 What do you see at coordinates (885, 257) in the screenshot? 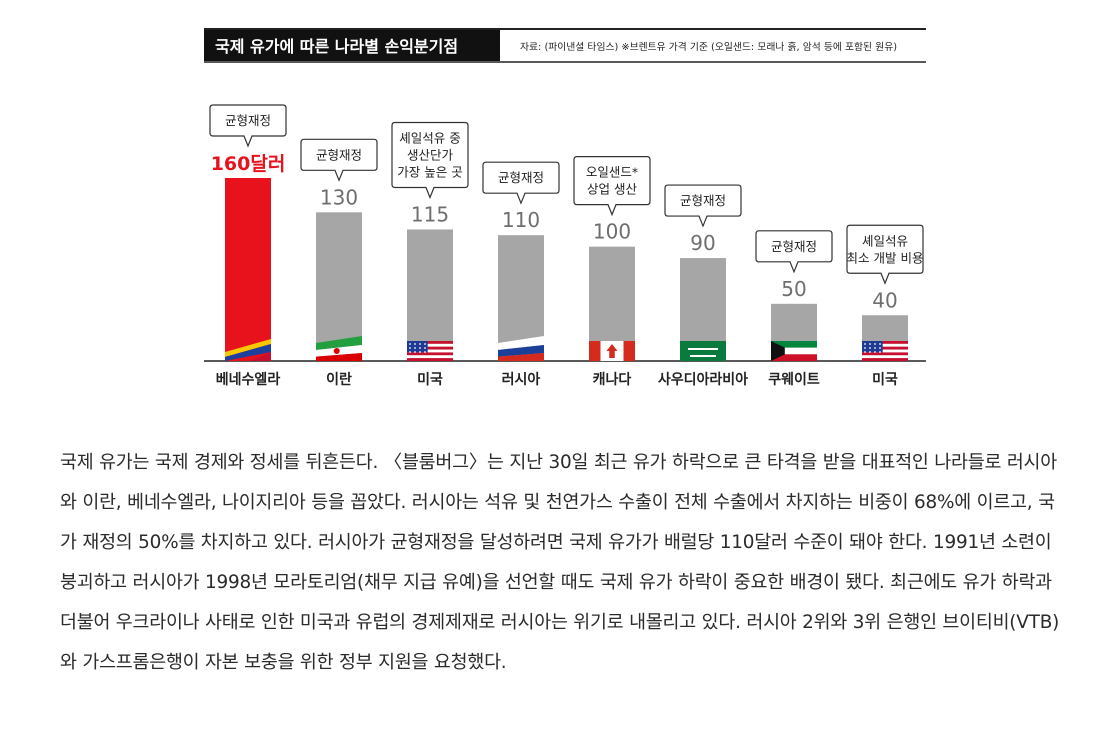
I see `callout-text-8-2: 최소 개발 비용` at bounding box center [885, 257].